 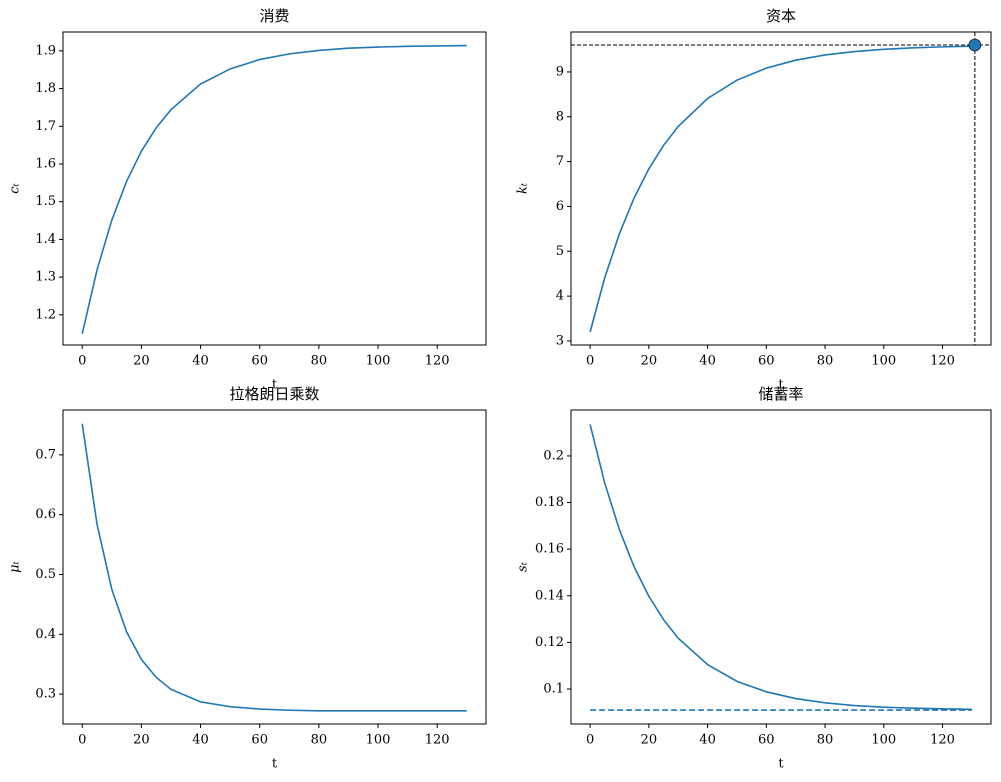 I want to click on y-tick-label: 0.12, so click(x=549, y=642).